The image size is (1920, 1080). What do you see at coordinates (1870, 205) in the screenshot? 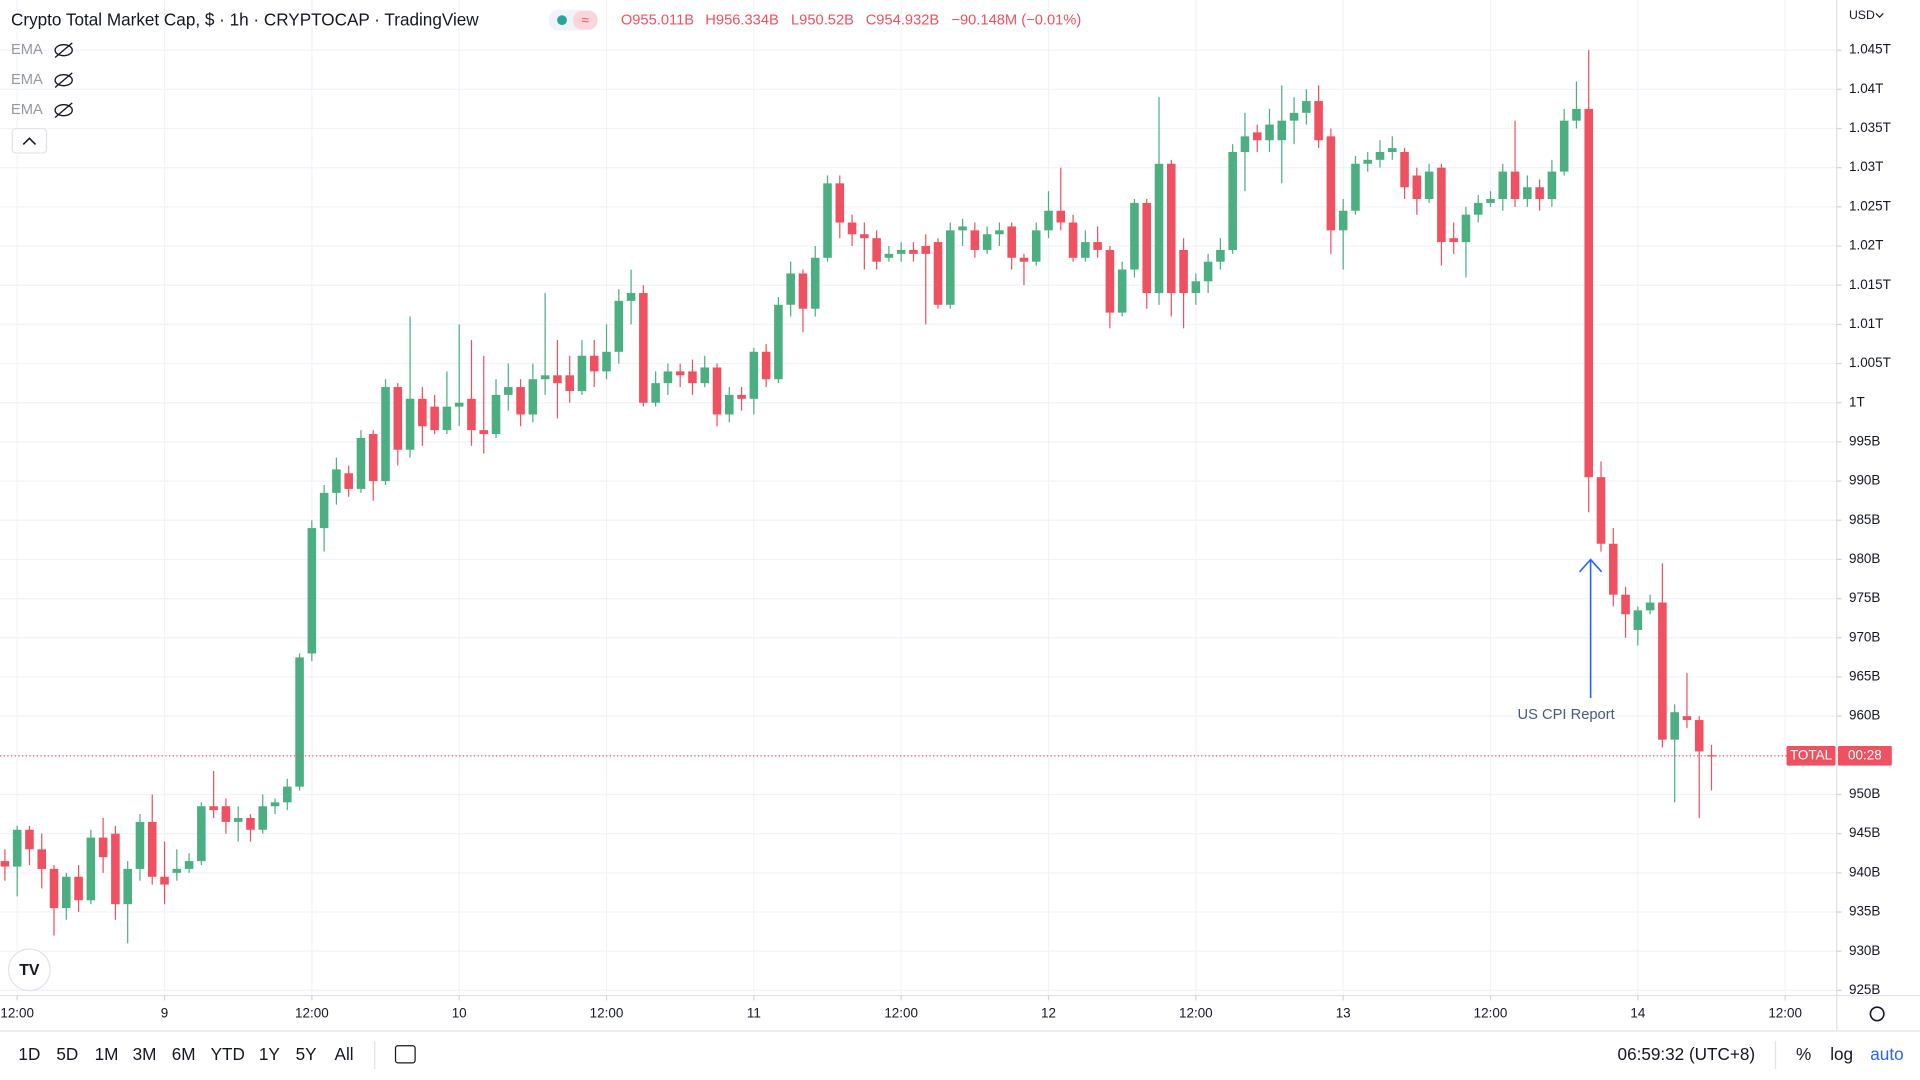
I see `y-tick-label: 1.025T` at bounding box center [1870, 205].